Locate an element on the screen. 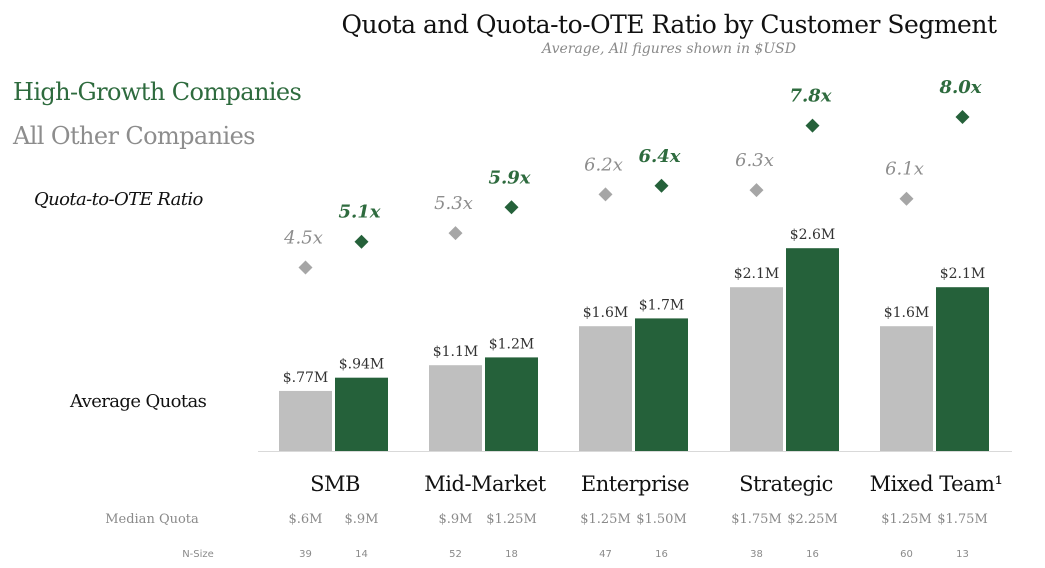 This screenshot has height=568, width=1045. quota-label-high-growth-smb: $.94M is located at coordinates (362, 365).